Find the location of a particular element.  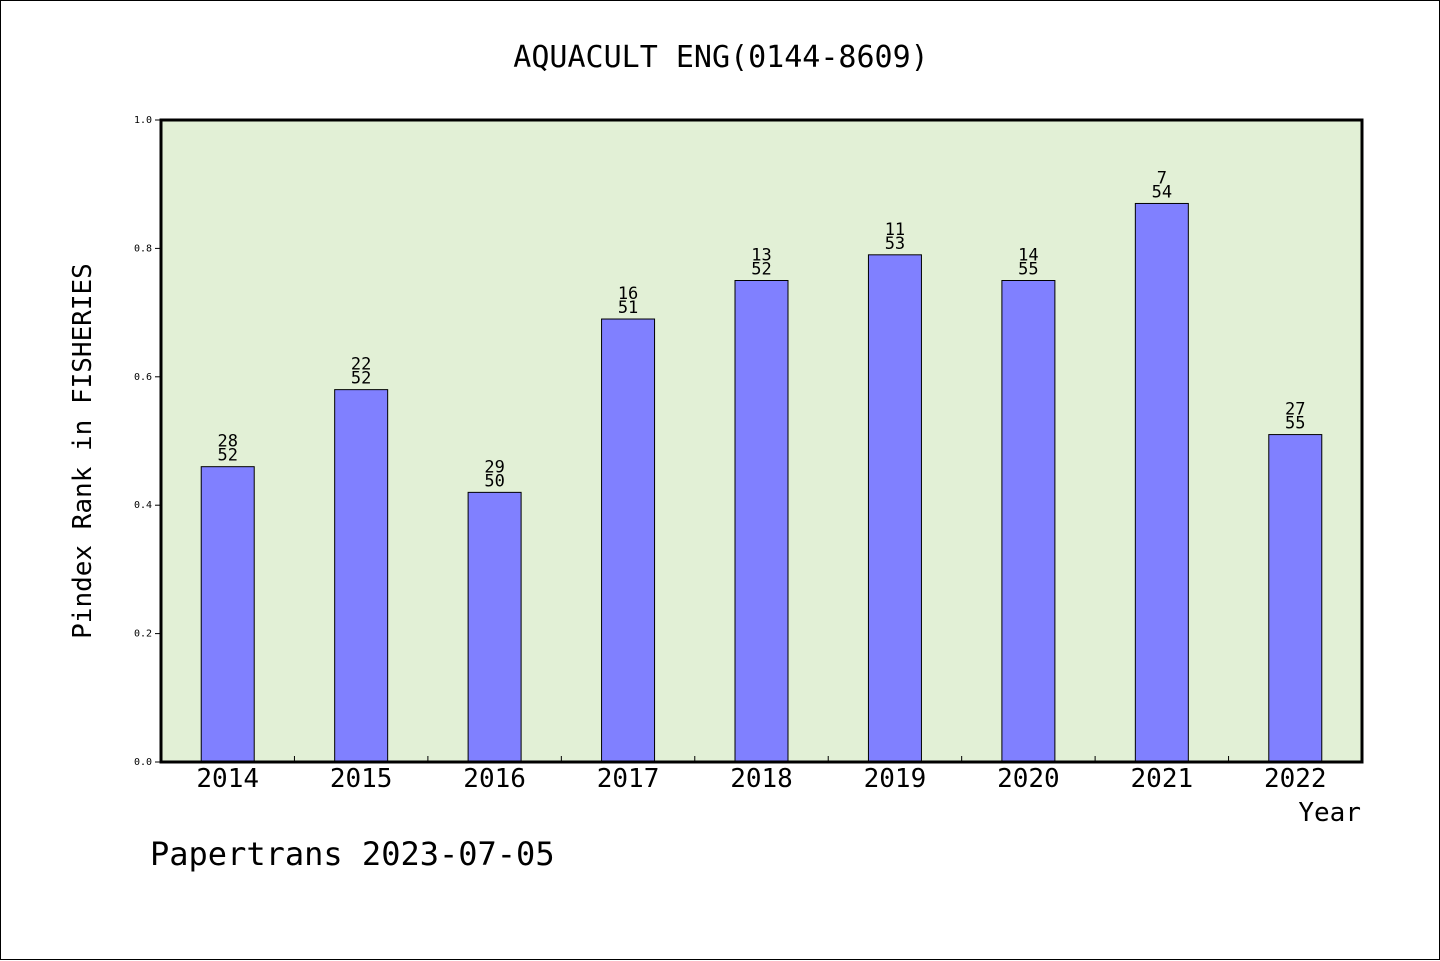

bar-2017 is located at coordinates (628, 540).